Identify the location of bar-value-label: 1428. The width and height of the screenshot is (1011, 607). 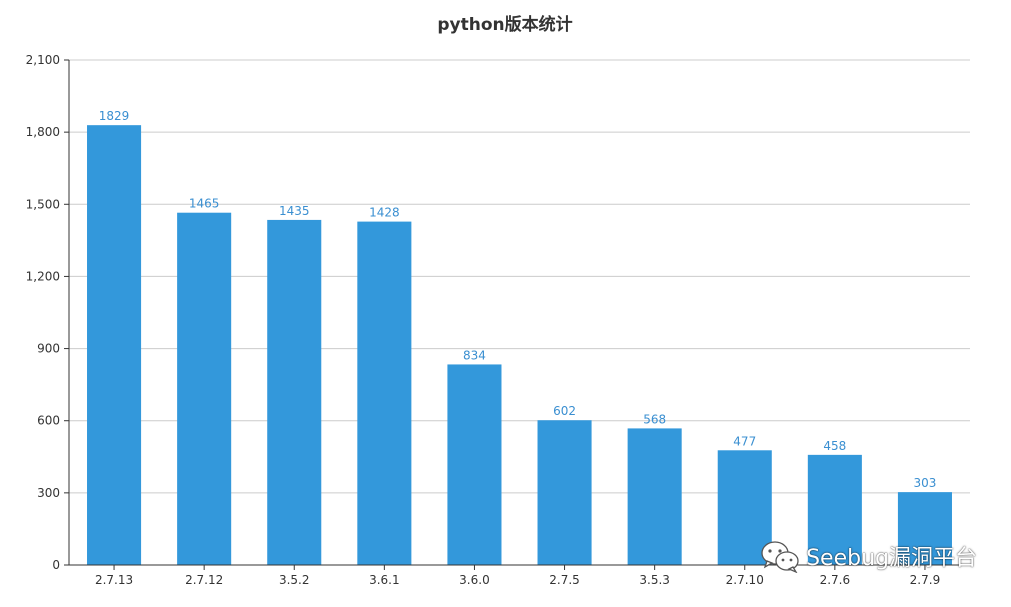
(384, 213).